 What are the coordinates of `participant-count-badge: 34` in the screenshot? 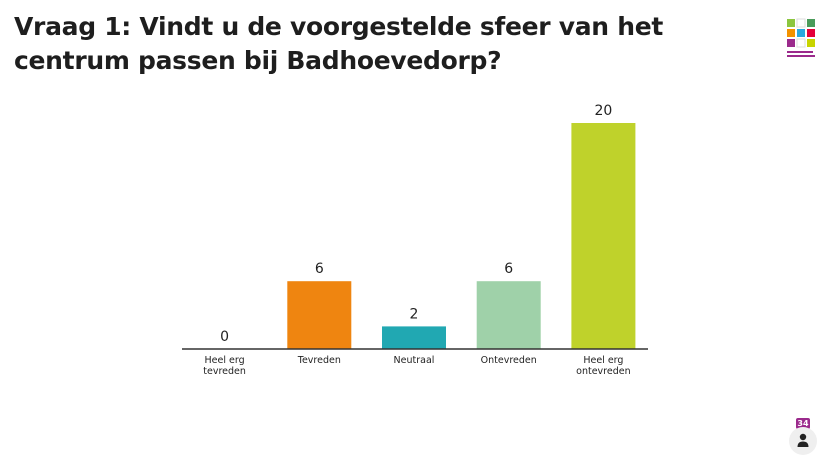 It's located at (803, 423).